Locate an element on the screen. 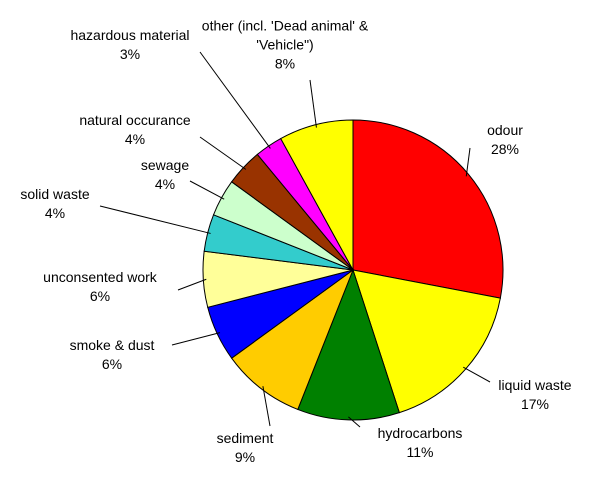  slice-label: natural occurance 4% is located at coordinates (134, 130).